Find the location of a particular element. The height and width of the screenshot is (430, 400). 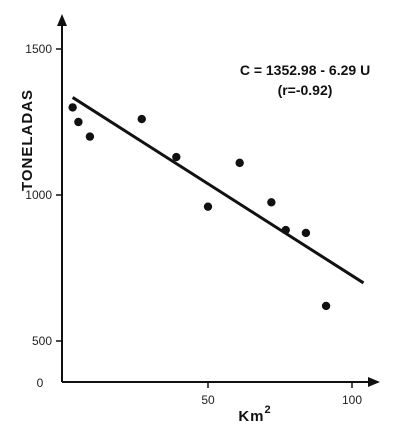

x-tick-label-100: 100 is located at coordinates (352, 400).